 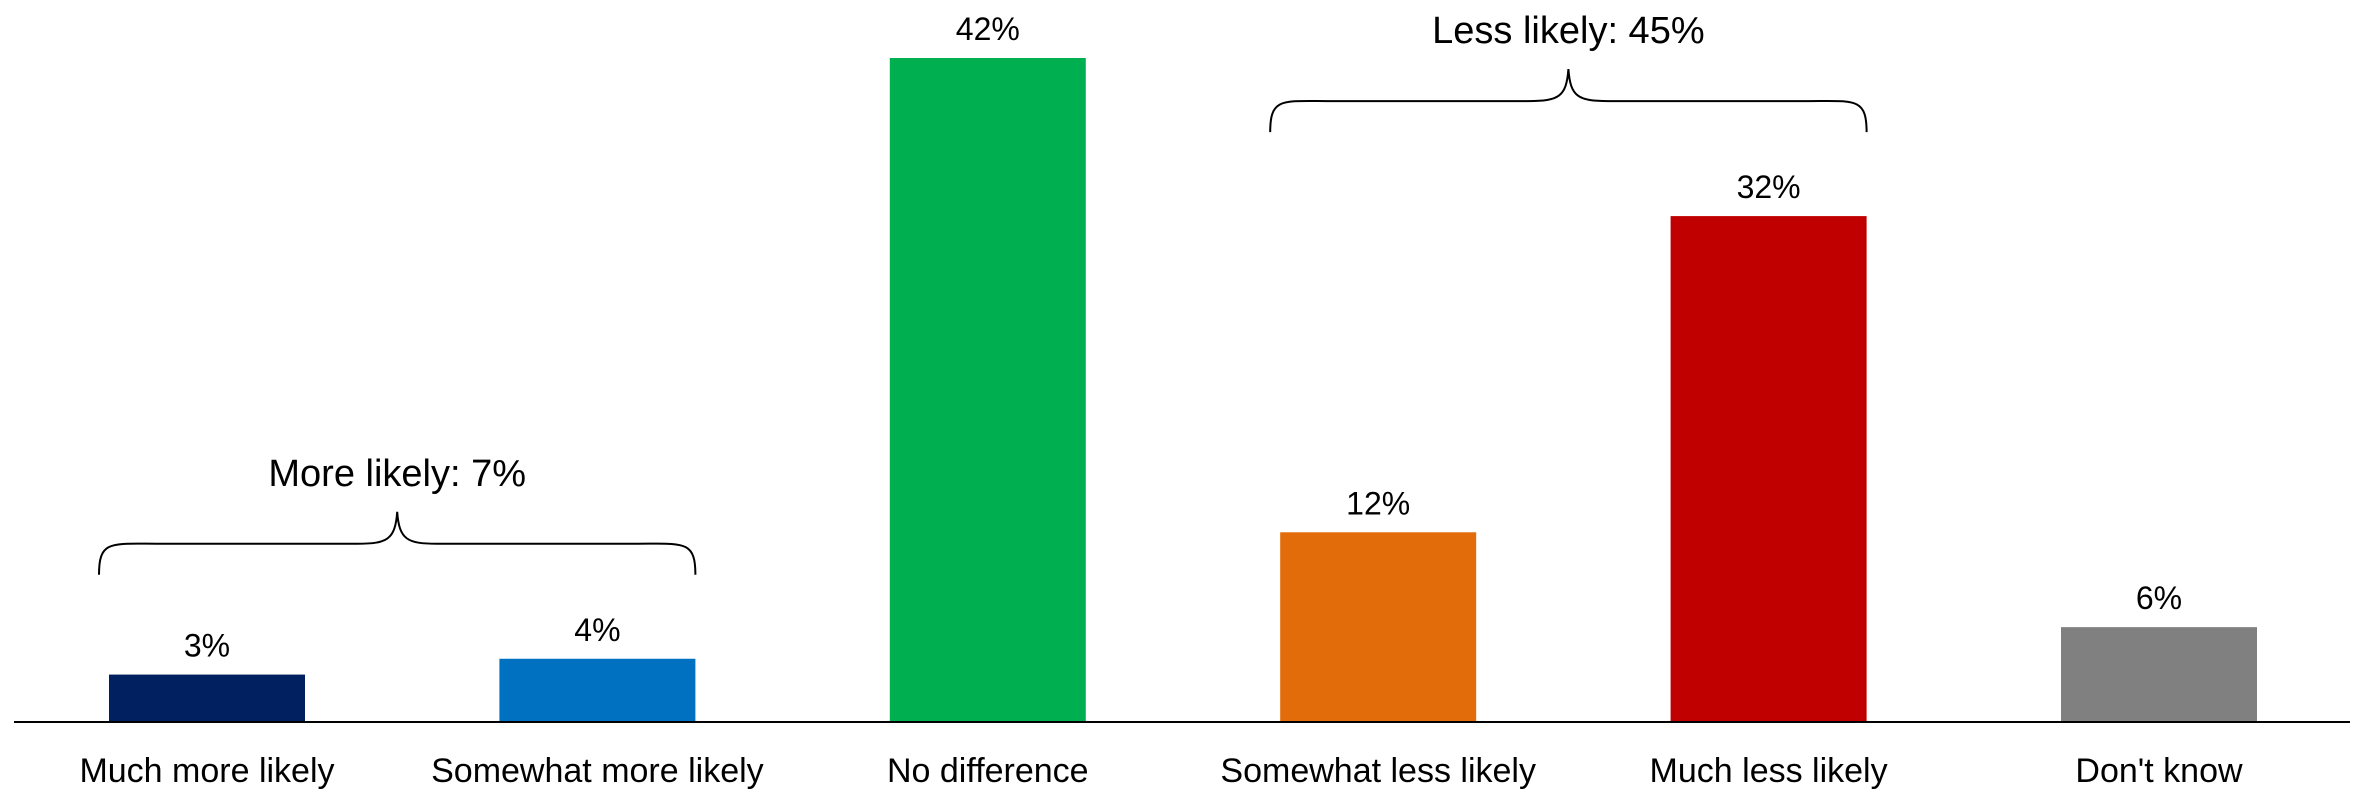 I want to click on group-label-1: Less likely: 45%, so click(x=1568, y=31).